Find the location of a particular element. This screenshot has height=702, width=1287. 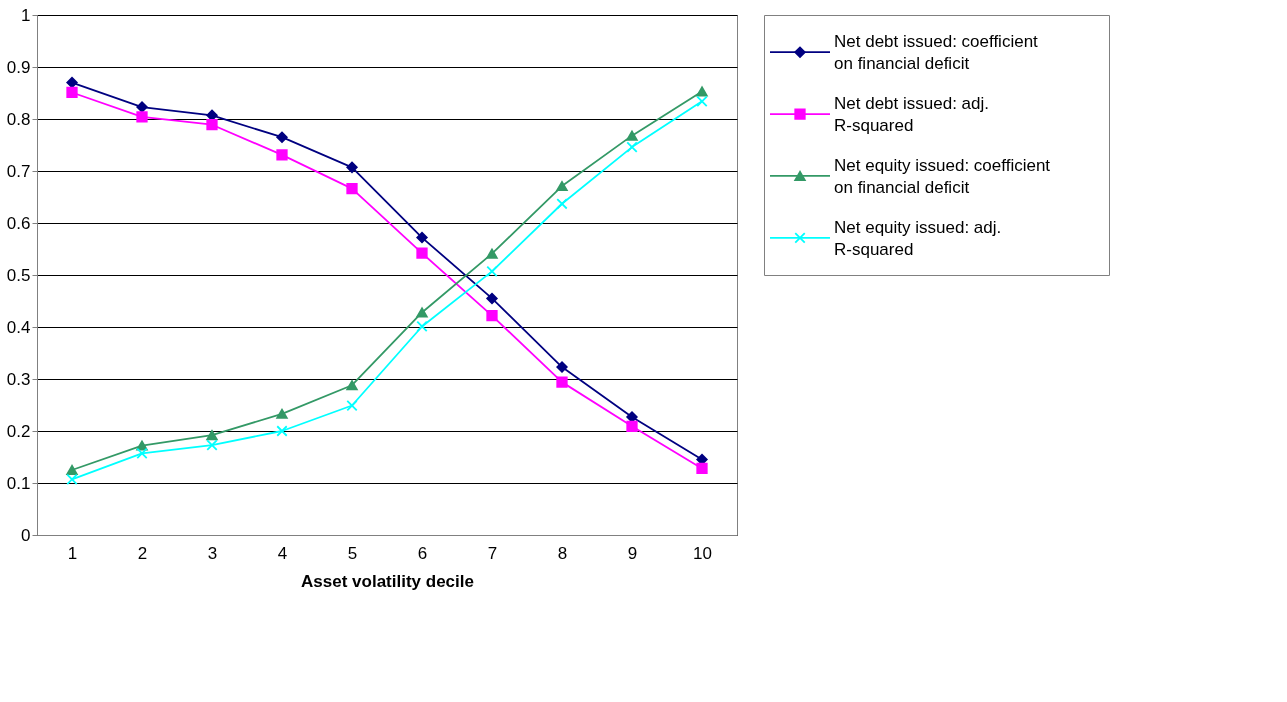

y-tick-label: 1 is located at coordinates (26, 15).